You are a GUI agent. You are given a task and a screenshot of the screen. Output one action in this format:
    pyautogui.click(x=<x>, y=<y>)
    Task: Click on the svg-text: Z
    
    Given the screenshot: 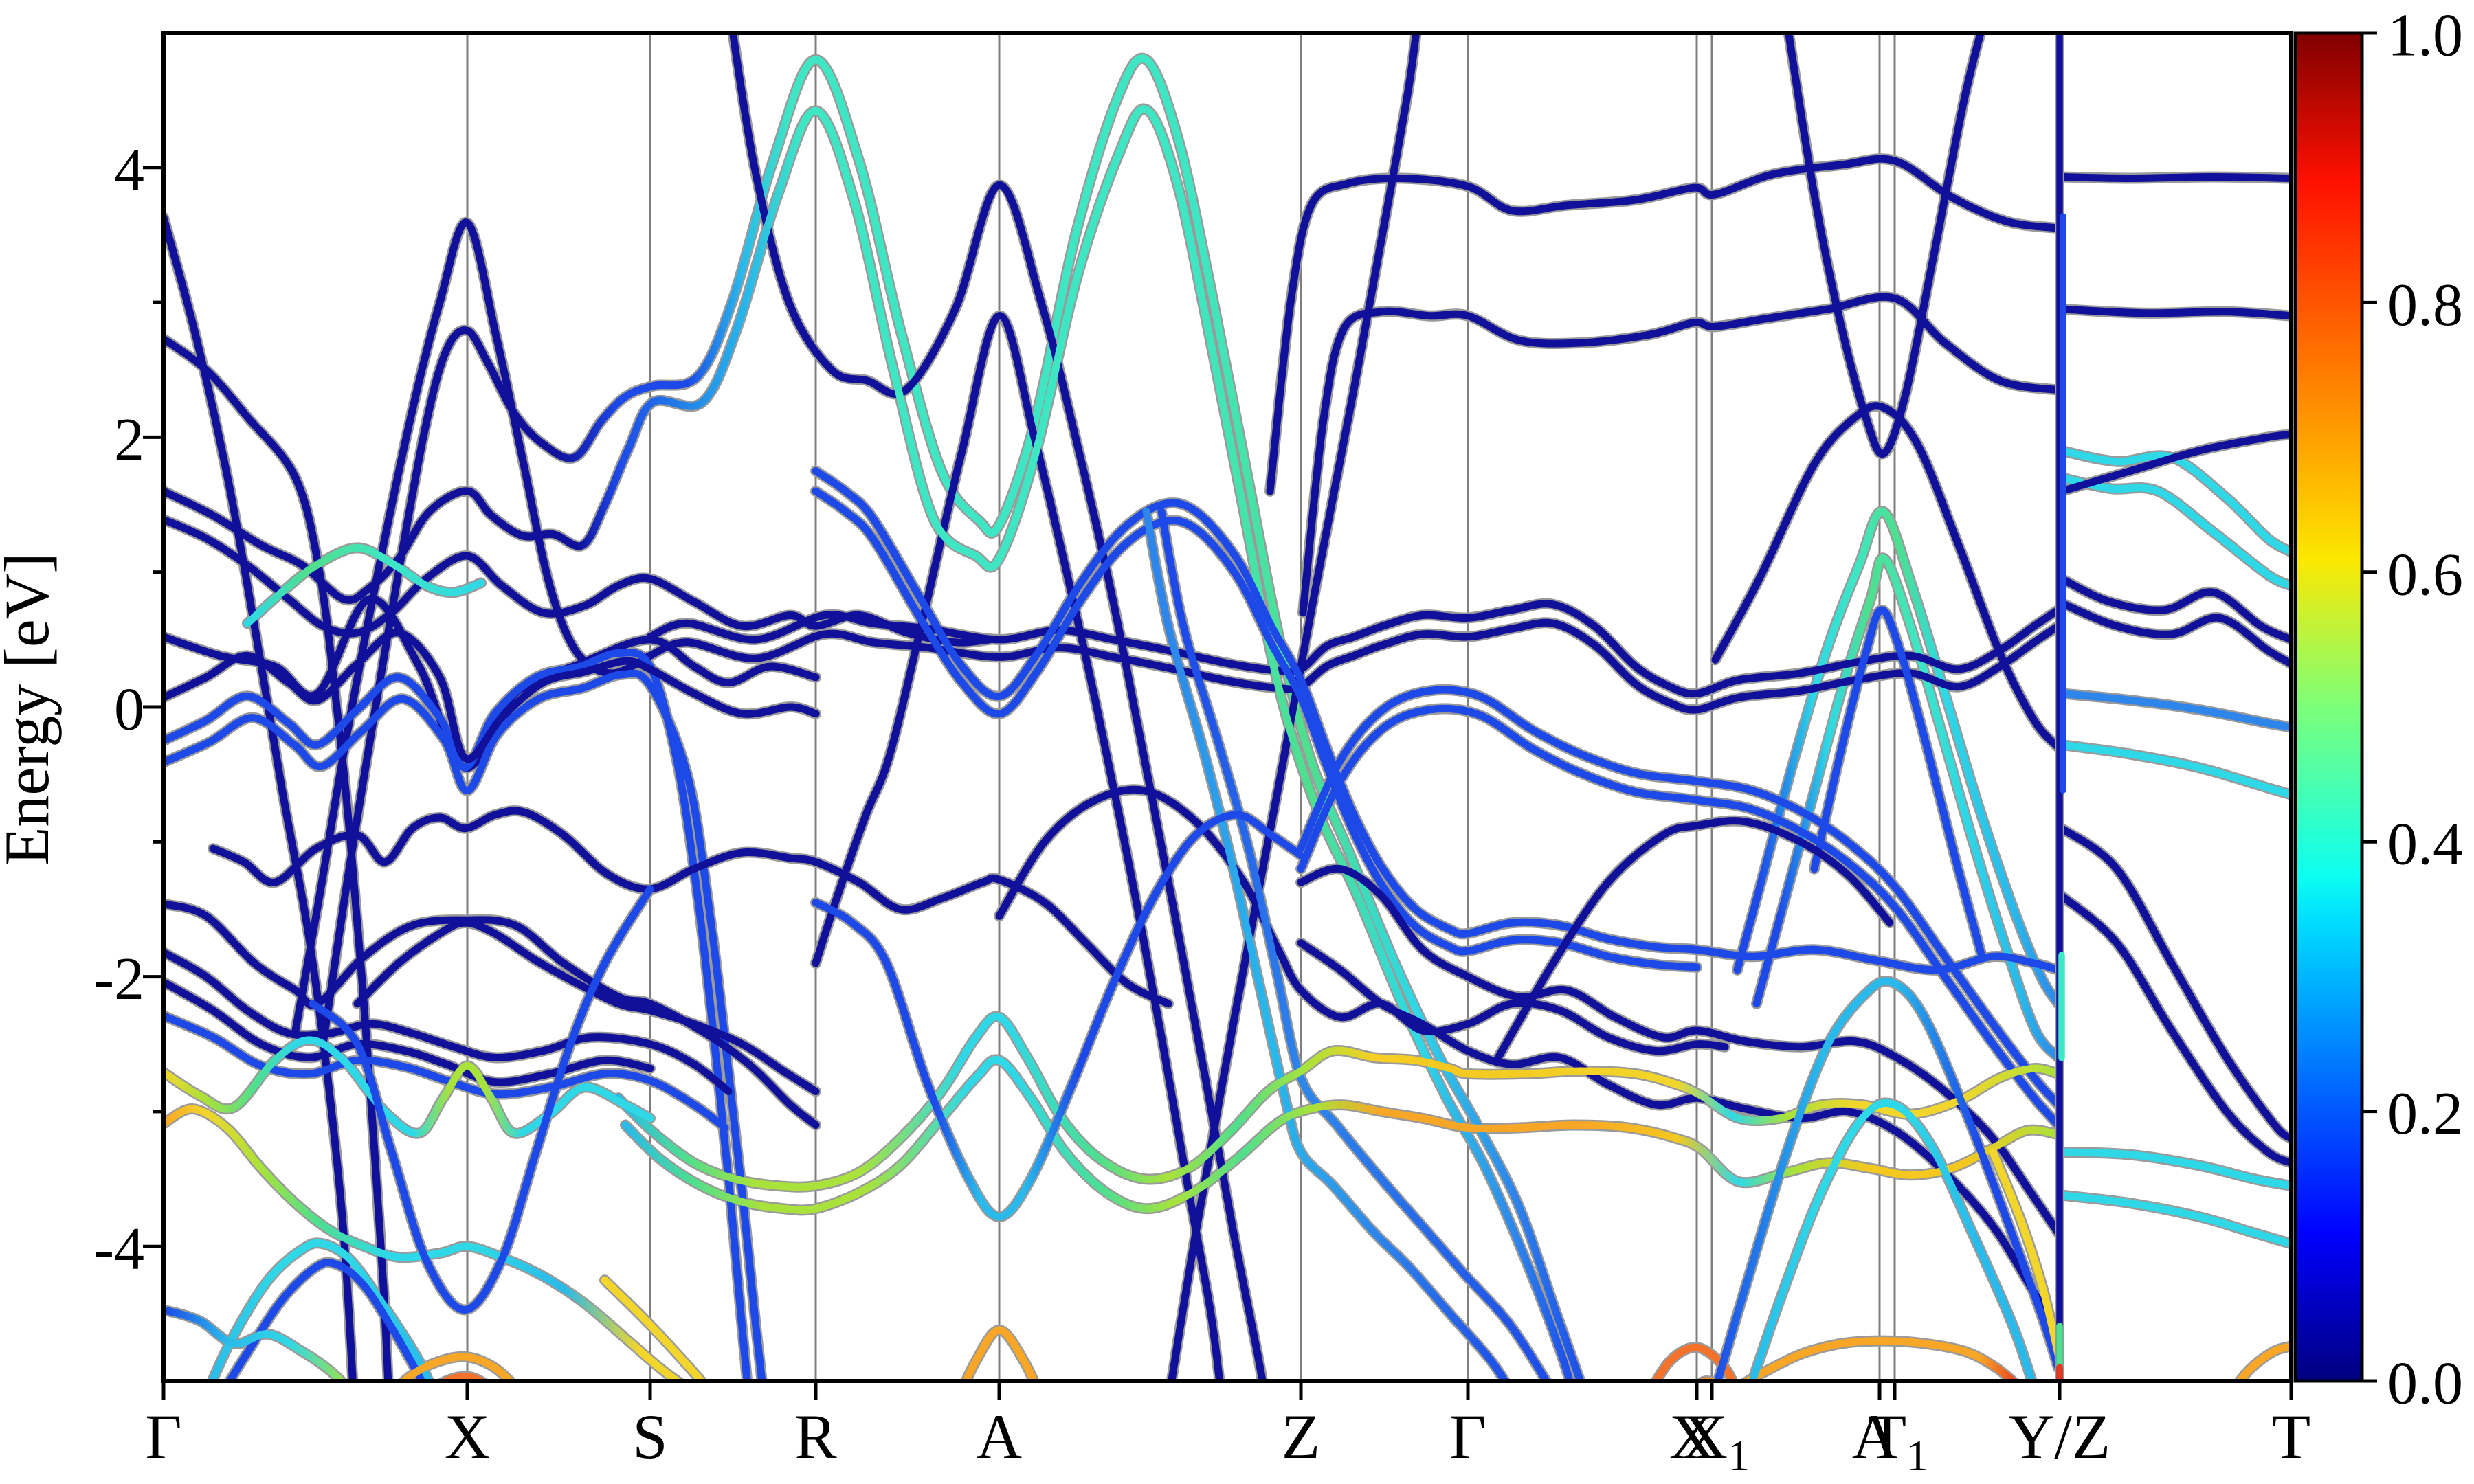 What is the action you would take?
    pyautogui.click(x=1301, y=1437)
    